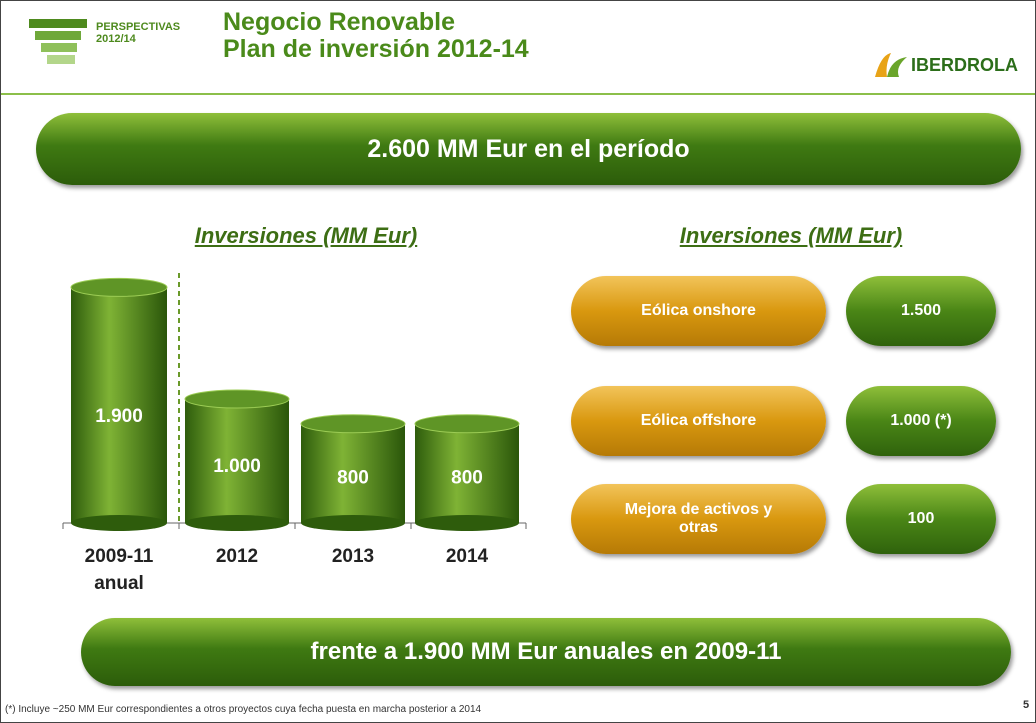  What do you see at coordinates (138, 27) in the screenshot?
I see `logo-title: PERSPECTIVAS` at bounding box center [138, 27].